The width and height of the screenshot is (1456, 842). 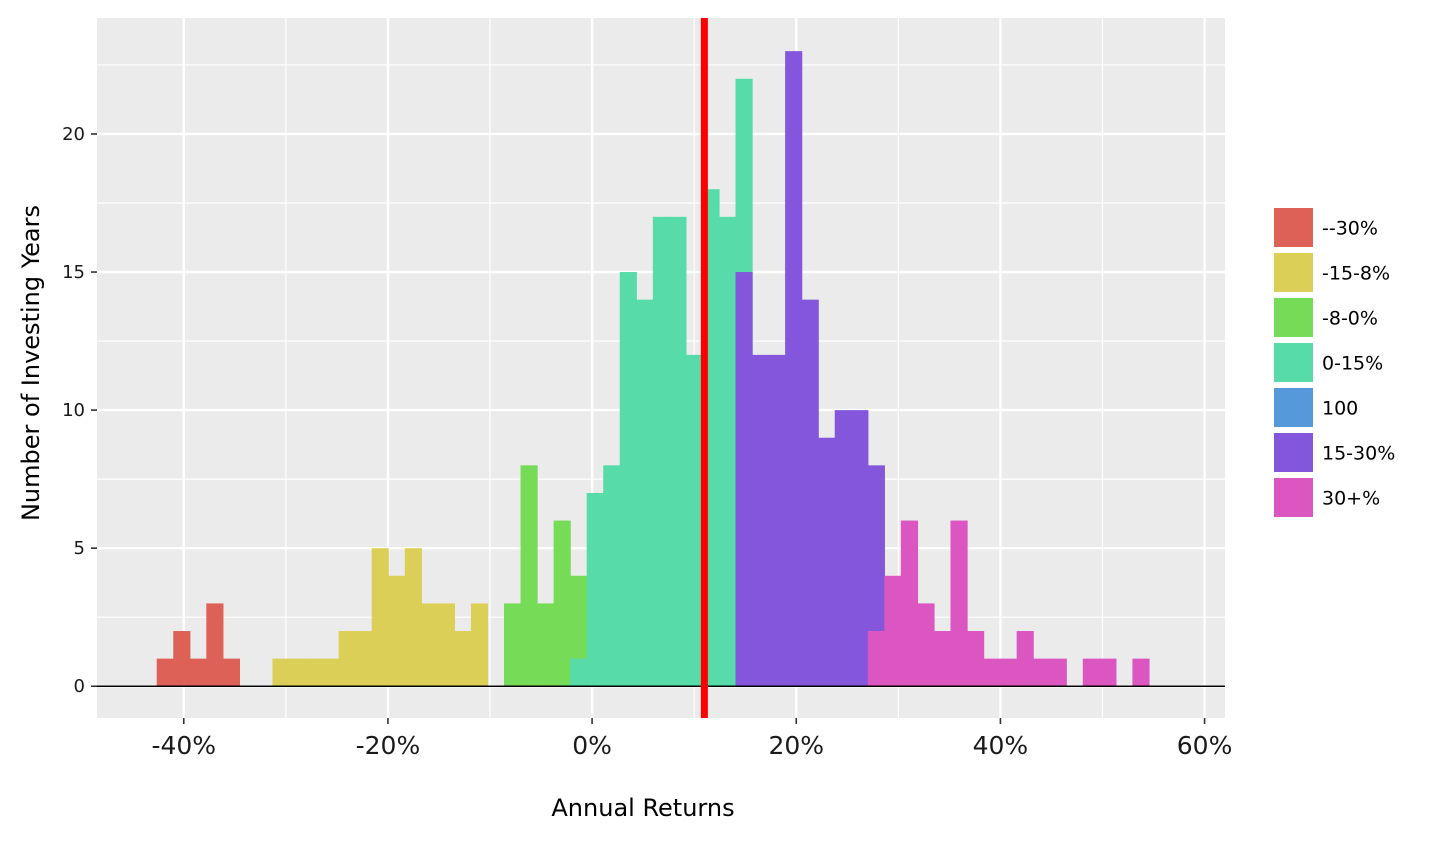 What do you see at coordinates (642, 808) in the screenshot?
I see `x-axis-title: Annual Returns` at bounding box center [642, 808].